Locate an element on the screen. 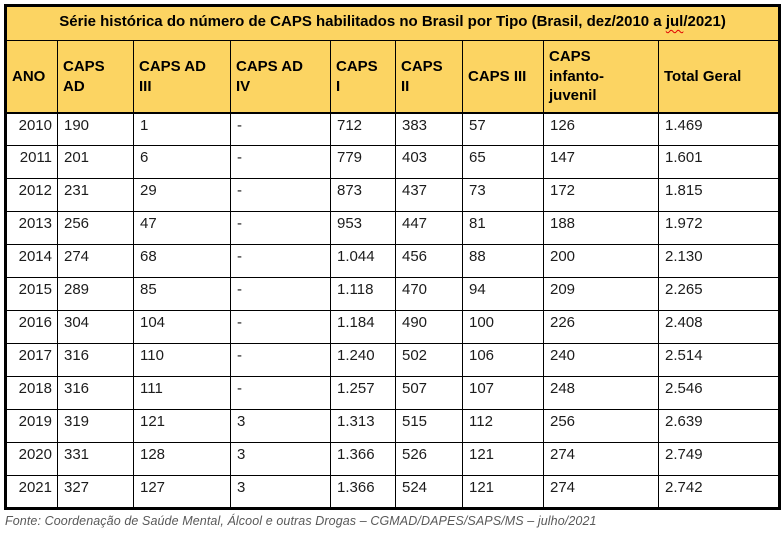  value-cell: 107 is located at coordinates (503, 393).